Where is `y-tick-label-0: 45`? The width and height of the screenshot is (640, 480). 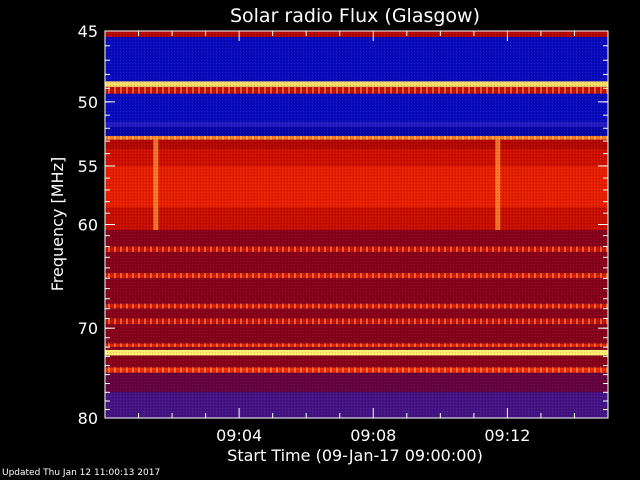
y-tick-label-0: 45 is located at coordinates (88, 31).